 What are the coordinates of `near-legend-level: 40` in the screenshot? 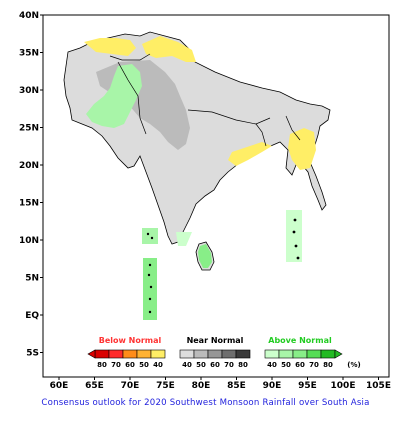 It's located at (187, 365).